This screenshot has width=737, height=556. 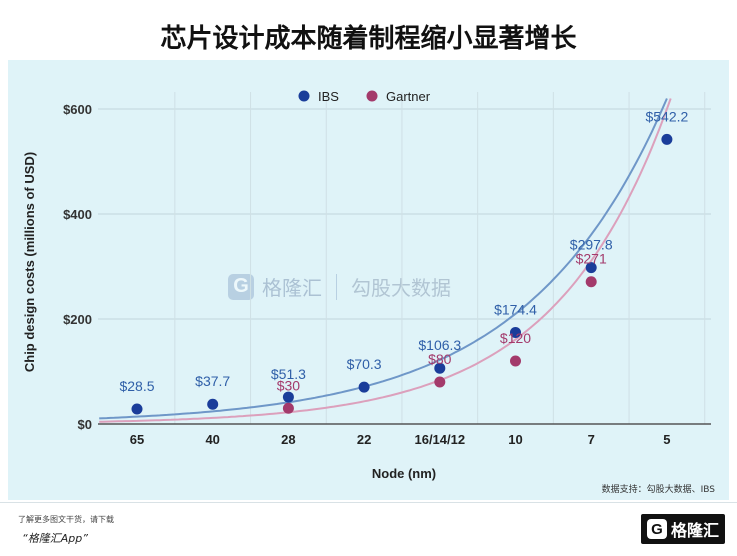 What do you see at coordinates (55, 538) in the screenshot?
I see `footer-app-name: “格隆汇App”` at bounding box center [55, 538].